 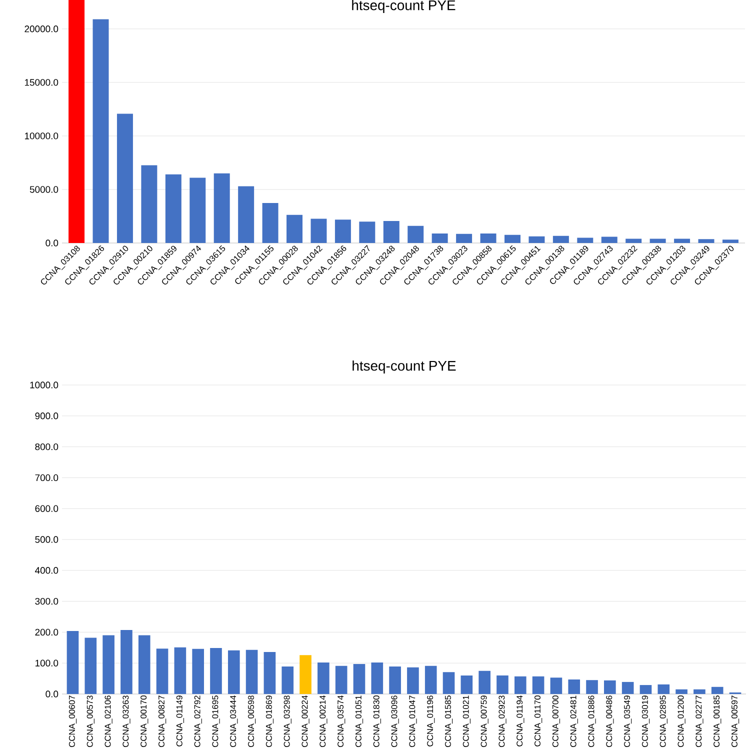 What do you see at coordinates (502, 722) in the screenshot?
I see `x-tick-label: CCNA_02923` at bounding box center [502, 722].